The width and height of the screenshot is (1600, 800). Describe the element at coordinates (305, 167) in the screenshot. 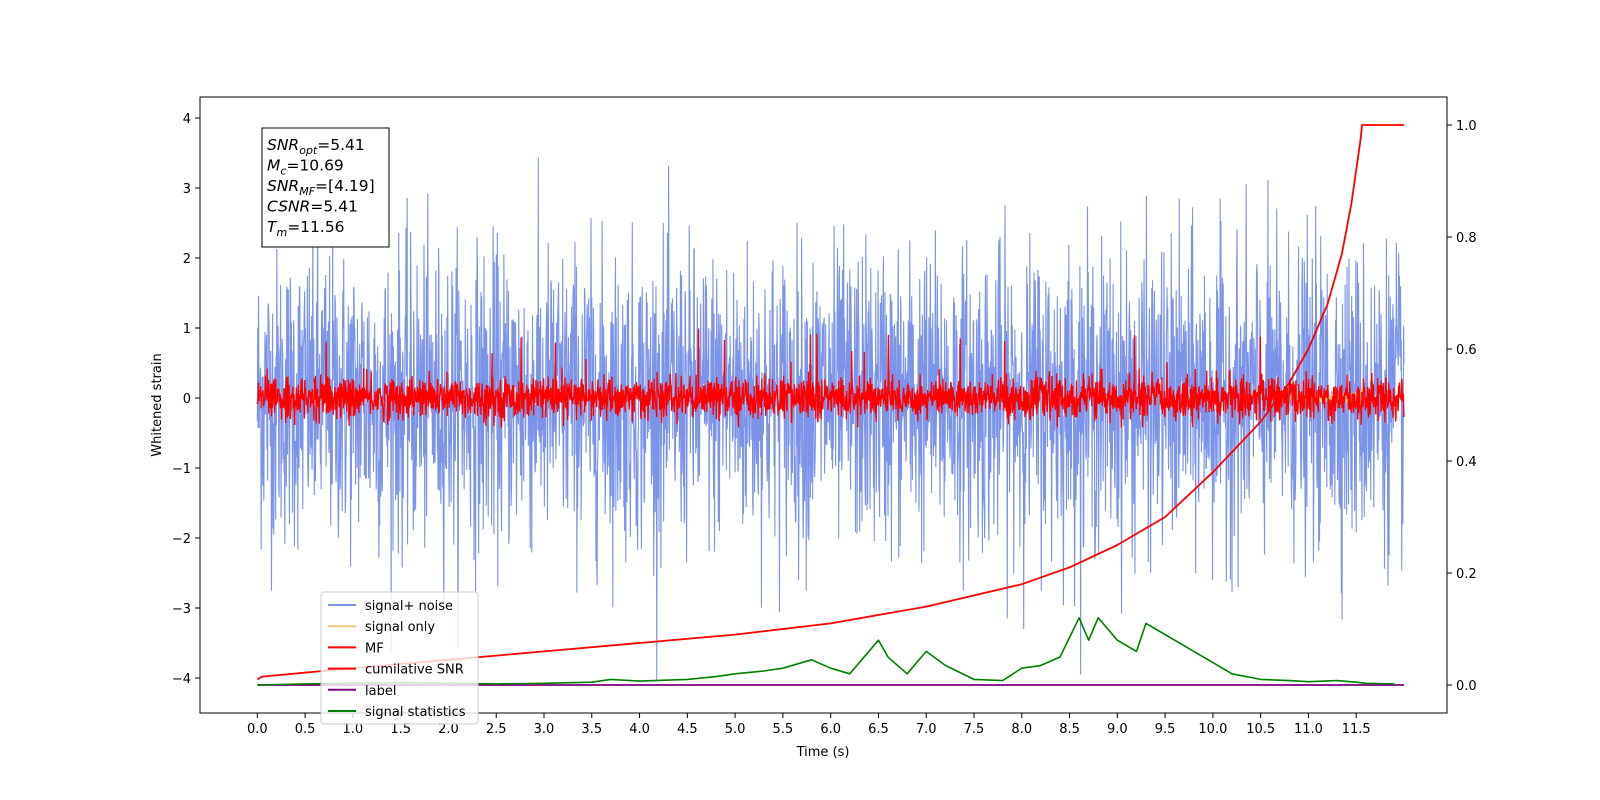

I see `info-box-line: Mc=10.69` at that location.